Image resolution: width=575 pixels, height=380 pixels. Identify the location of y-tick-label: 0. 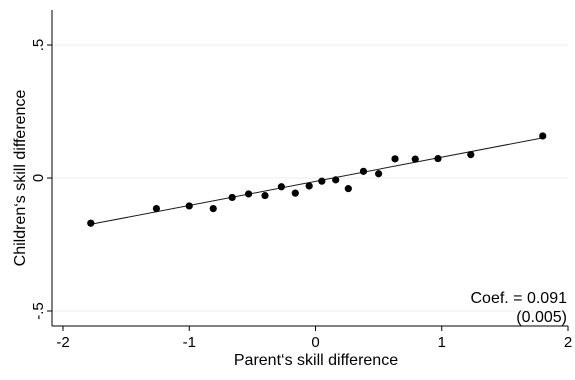
(38, 178).